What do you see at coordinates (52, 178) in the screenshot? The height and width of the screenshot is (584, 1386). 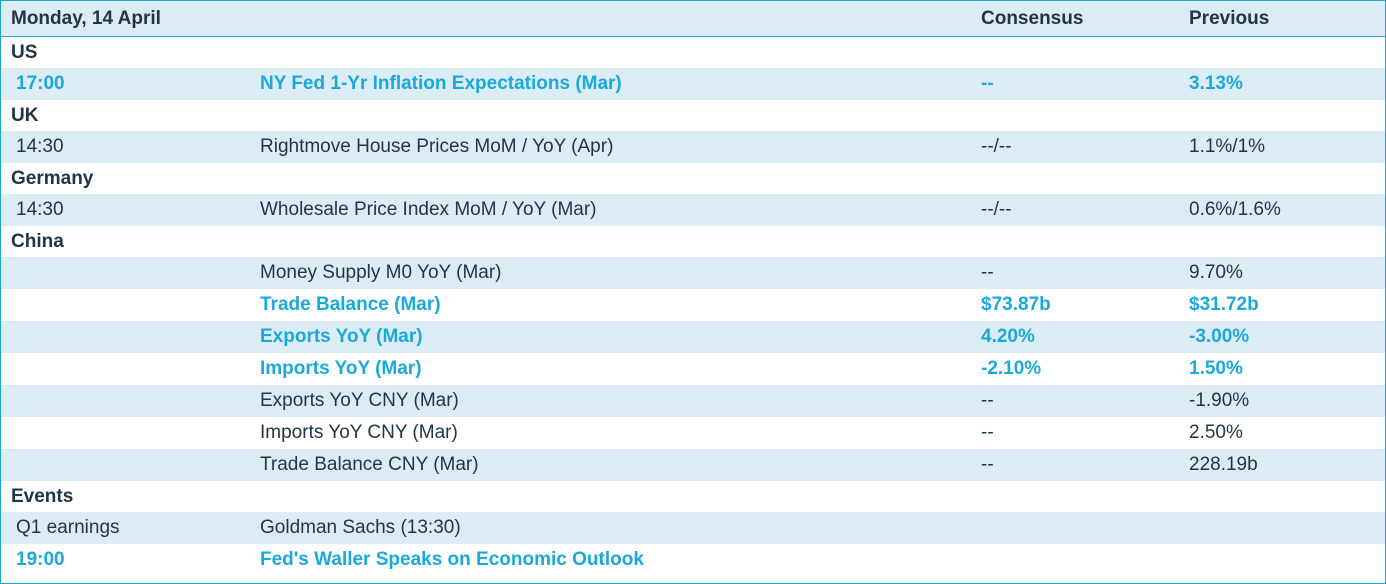 I see `section-title: Germany` at bounding box center [52, 178].